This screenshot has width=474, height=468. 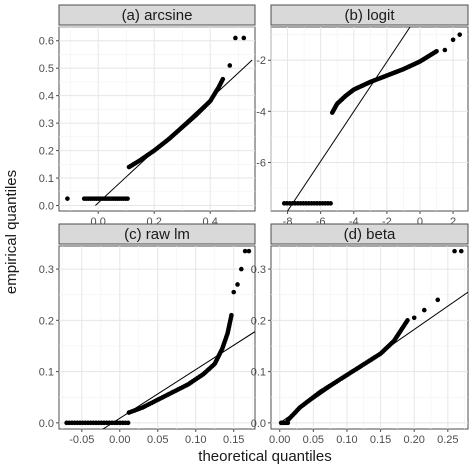 I want to click on x-tick-label: -2, so click(x=387, y=222).